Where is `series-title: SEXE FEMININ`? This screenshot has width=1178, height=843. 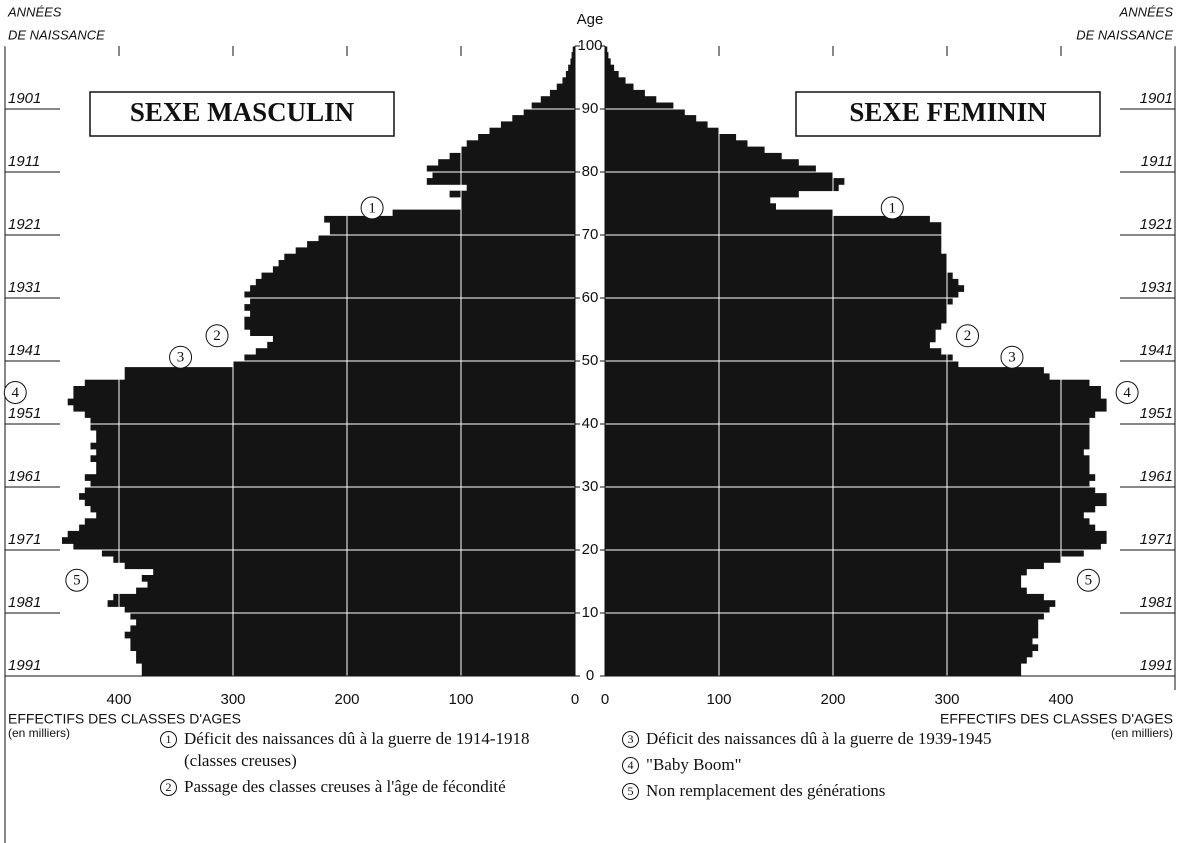 series-title: SEXE FEMININ is located at coordinates (948, 112).